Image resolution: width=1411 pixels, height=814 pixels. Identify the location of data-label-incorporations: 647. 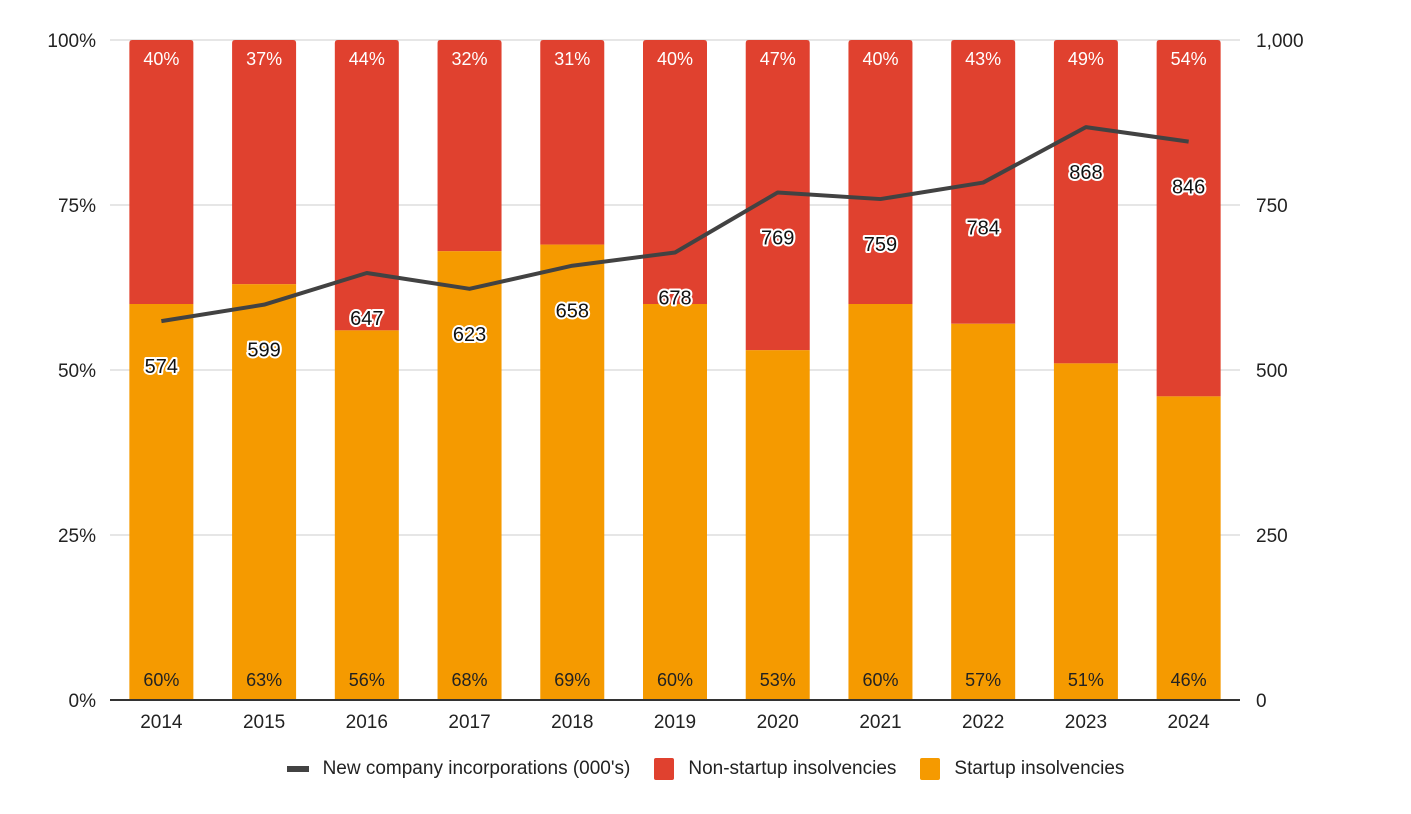
(366, 319).